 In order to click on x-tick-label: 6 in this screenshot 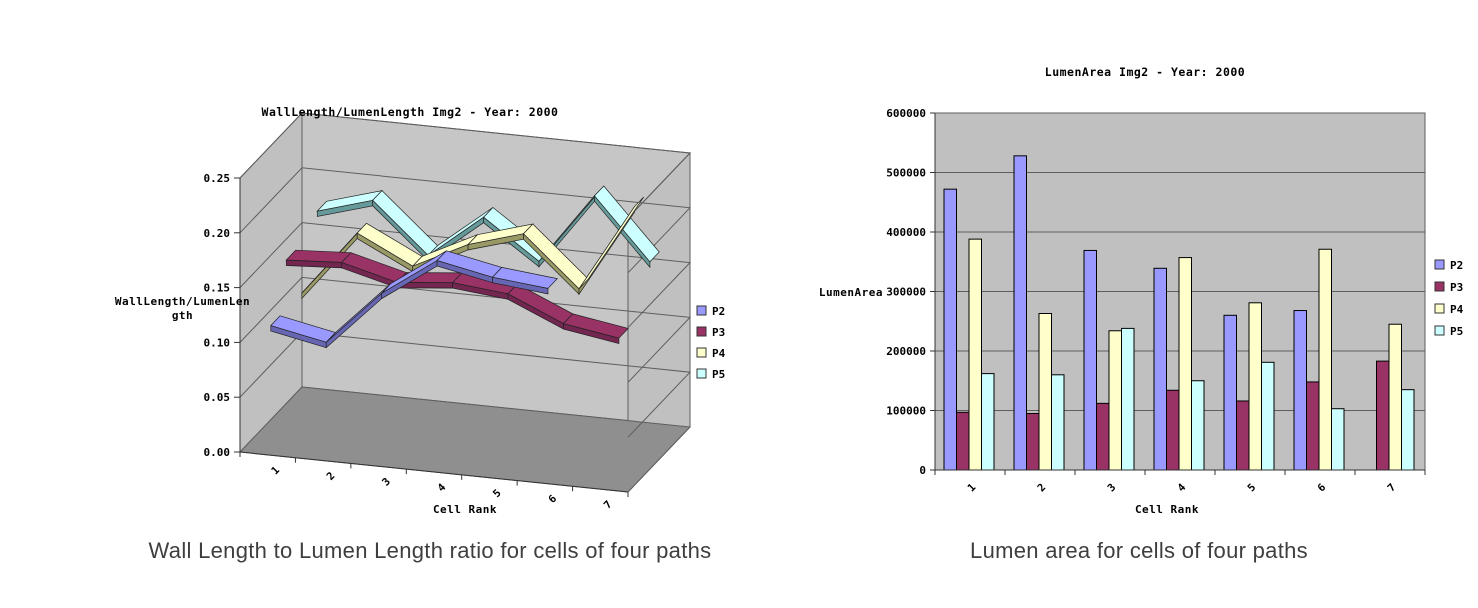, I will do `click(1321, 487)`.